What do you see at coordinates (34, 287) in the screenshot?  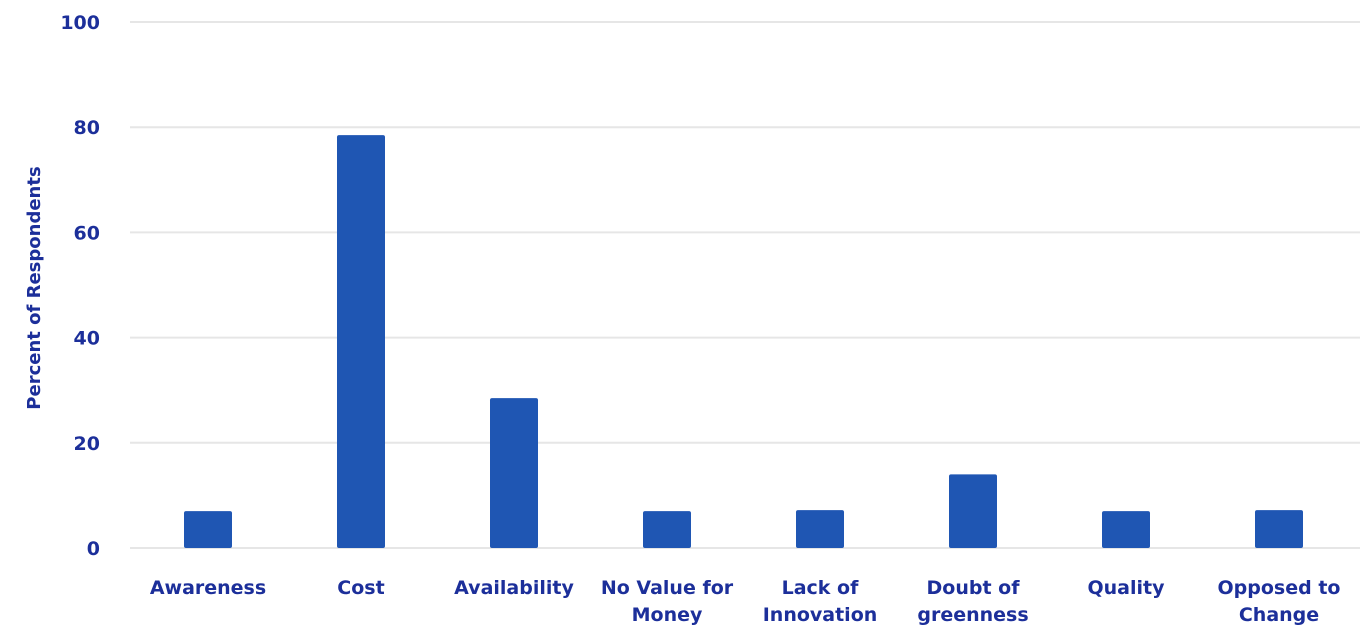 I see `y-axis-title: Percent of Respondents` at bounding box center [34, 287].